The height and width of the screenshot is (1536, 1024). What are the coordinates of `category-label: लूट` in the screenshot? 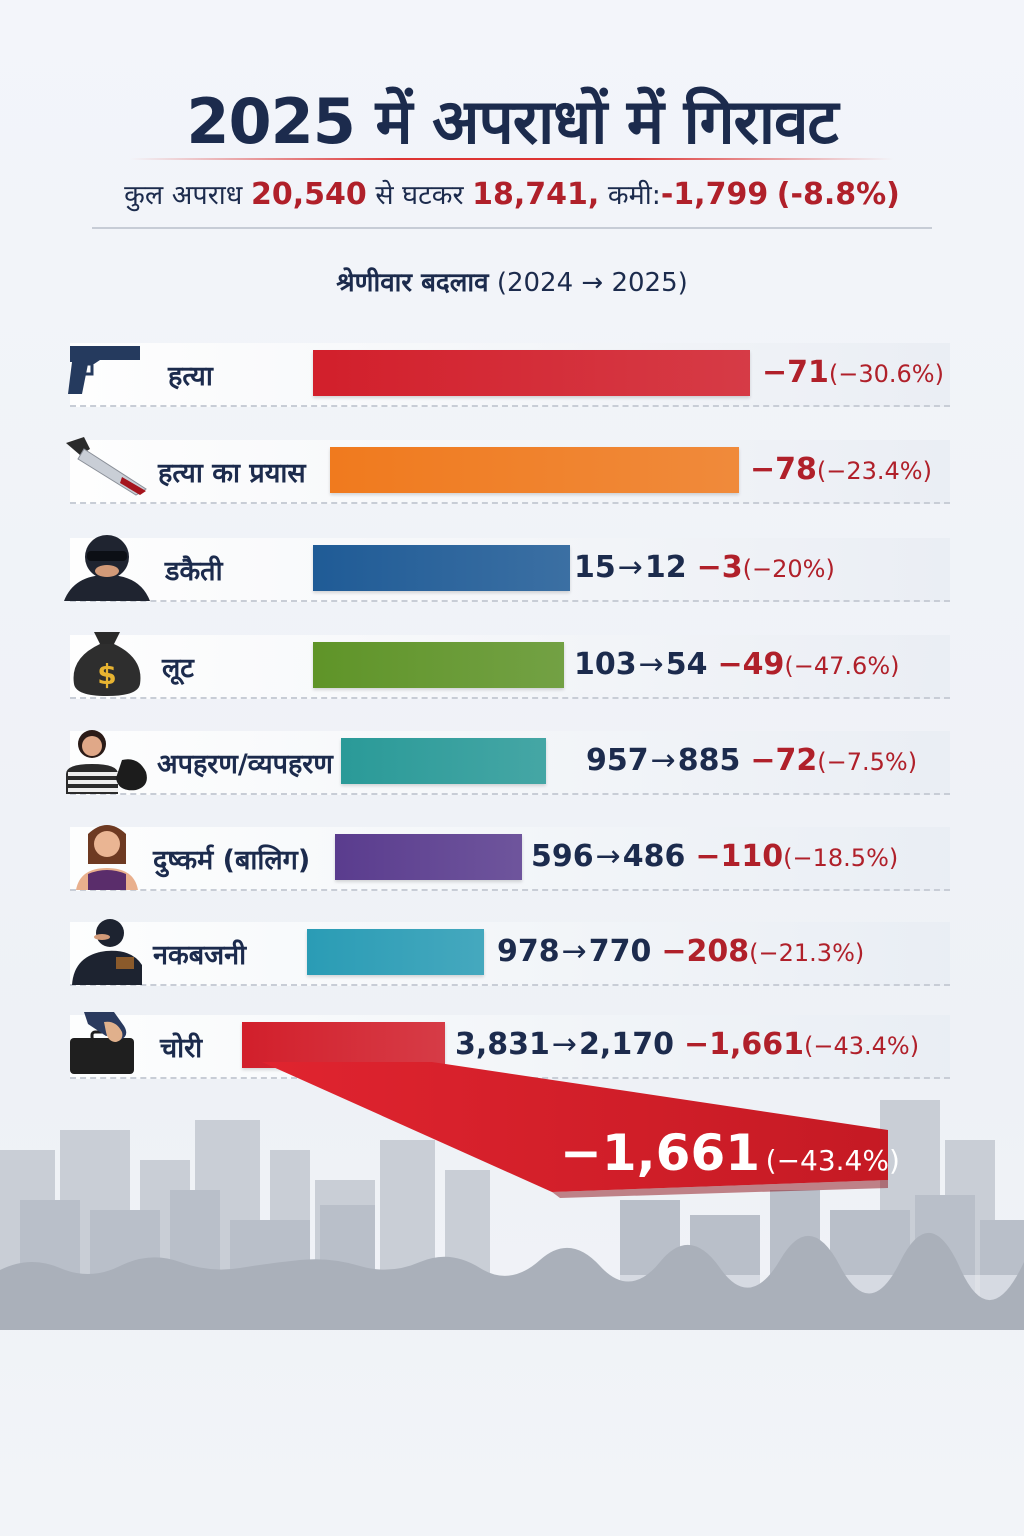 It's located at (178, 668).